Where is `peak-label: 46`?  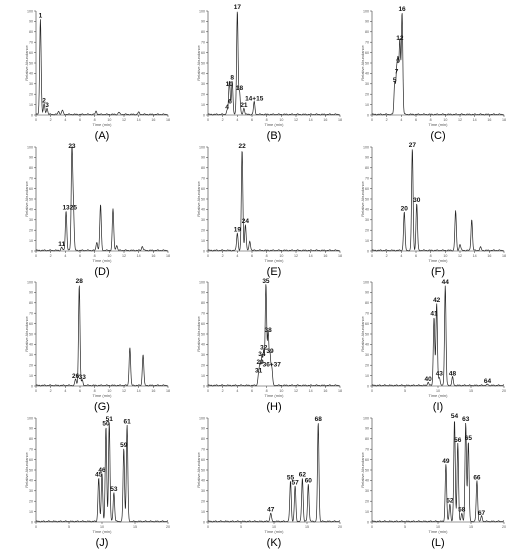
peak-label: 46 is located at coordinates (102, 470).